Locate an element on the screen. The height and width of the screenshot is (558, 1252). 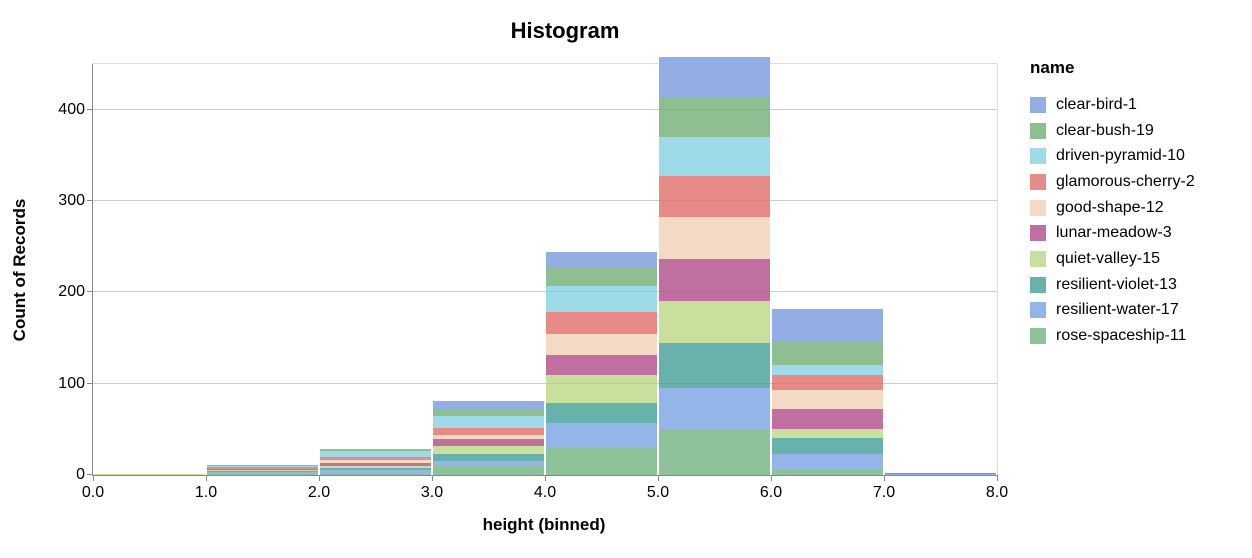
bar-resilient-water-17-bin4 is located at coordinates (601, 435).